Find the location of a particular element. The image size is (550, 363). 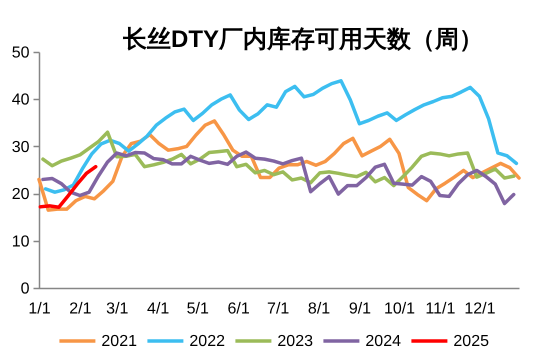

x-tick-label: 2/1 is located at coordinates (80, 309).